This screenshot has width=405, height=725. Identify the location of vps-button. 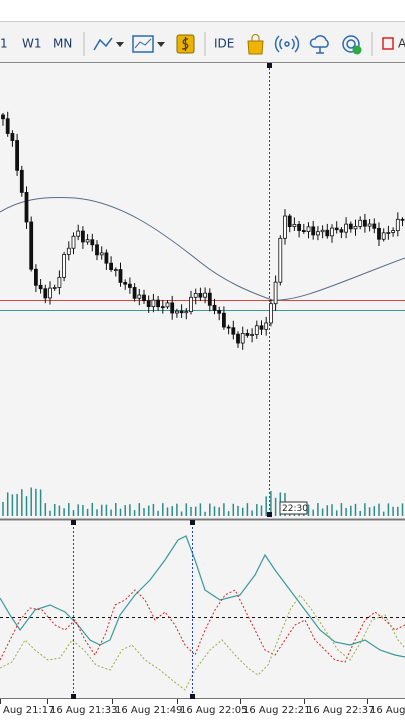
(319, 44).